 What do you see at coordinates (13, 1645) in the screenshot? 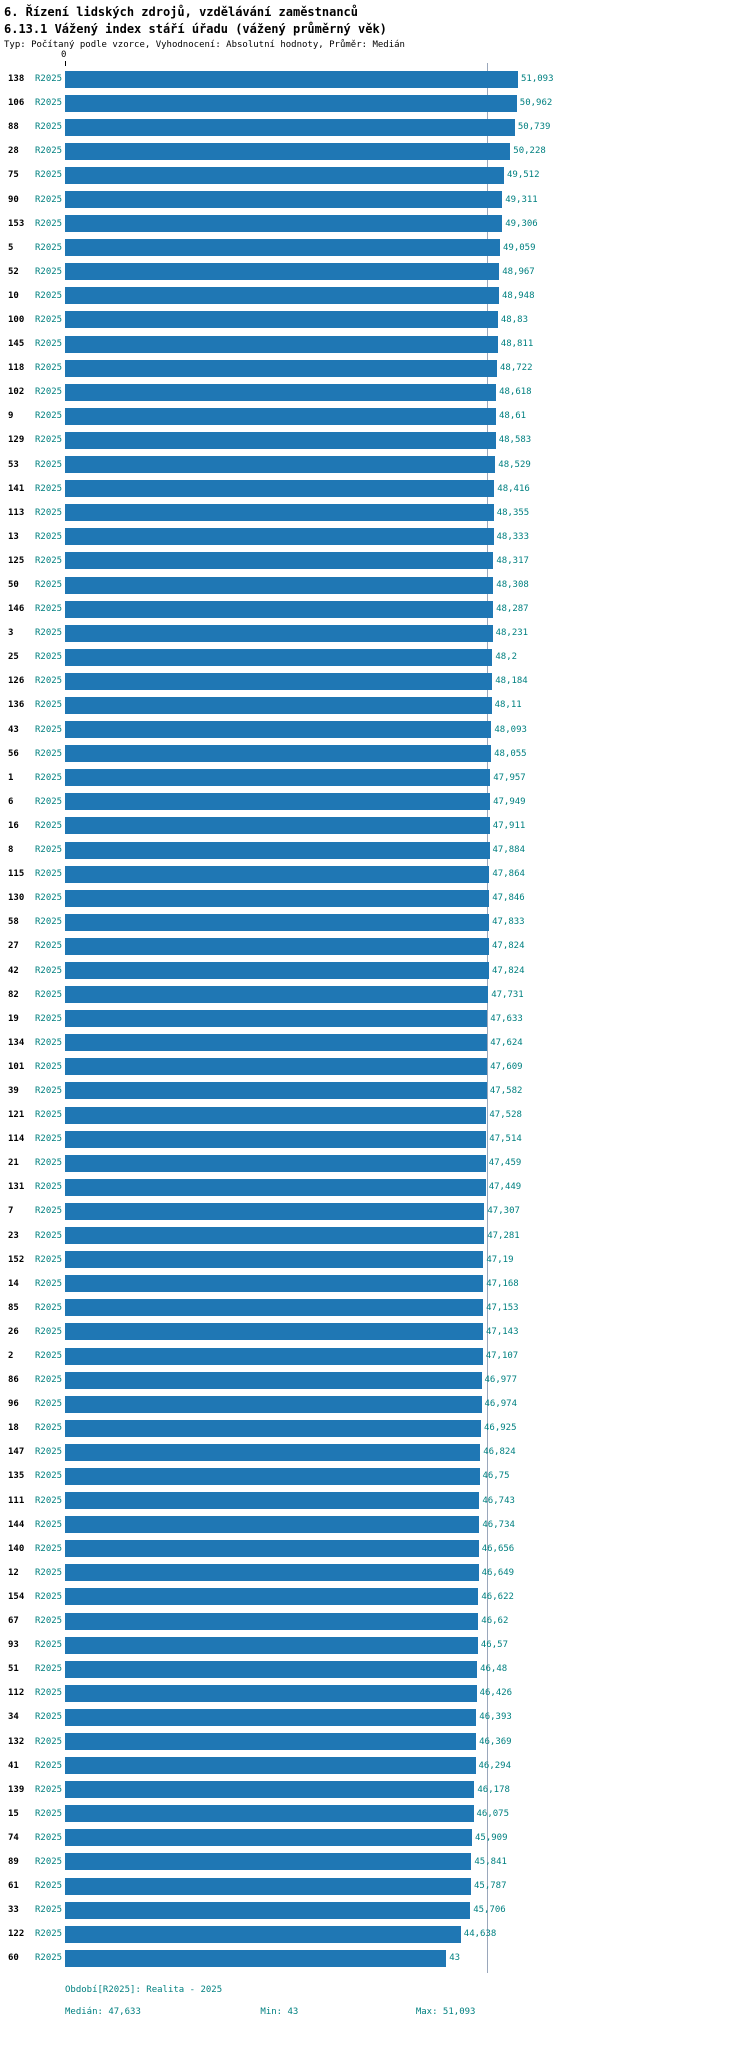
I see `row-id-label: 93` at bounding box center [13, 1645].